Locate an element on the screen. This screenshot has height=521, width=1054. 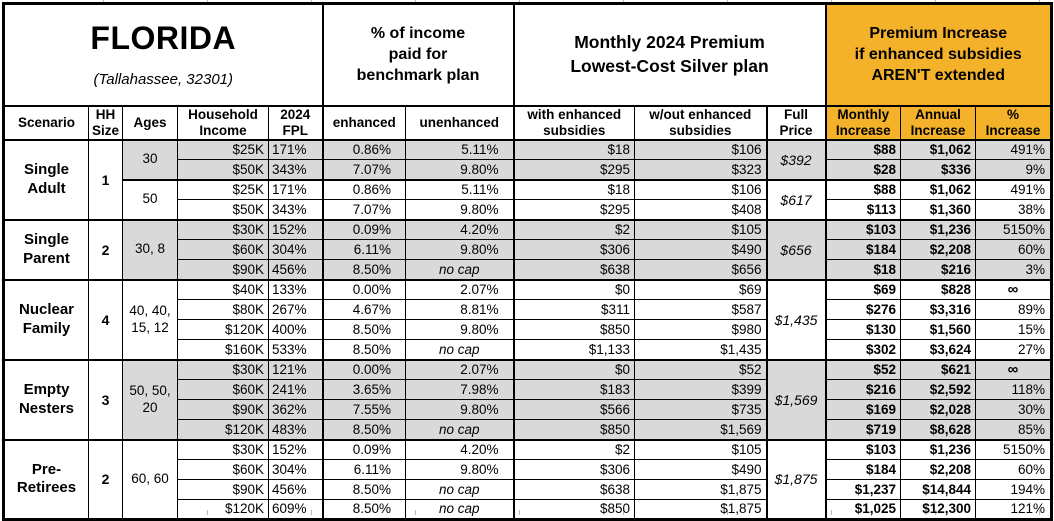
unenhanced-pct-value: 5.11% is located at coordinates (459, 150).